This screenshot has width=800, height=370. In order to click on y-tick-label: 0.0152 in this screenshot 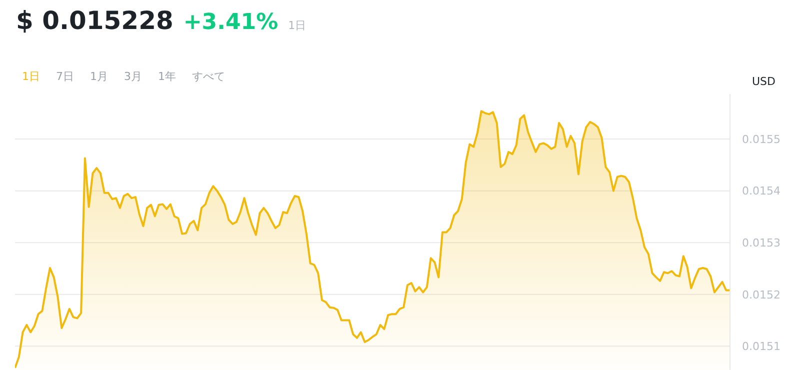, I will do `click(761, 295)`.